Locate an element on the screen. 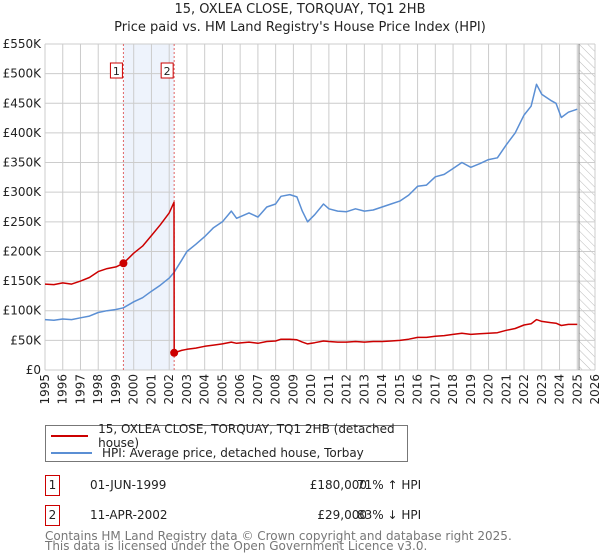  sale-price: £180,000 is located at coordinates (338, 485).